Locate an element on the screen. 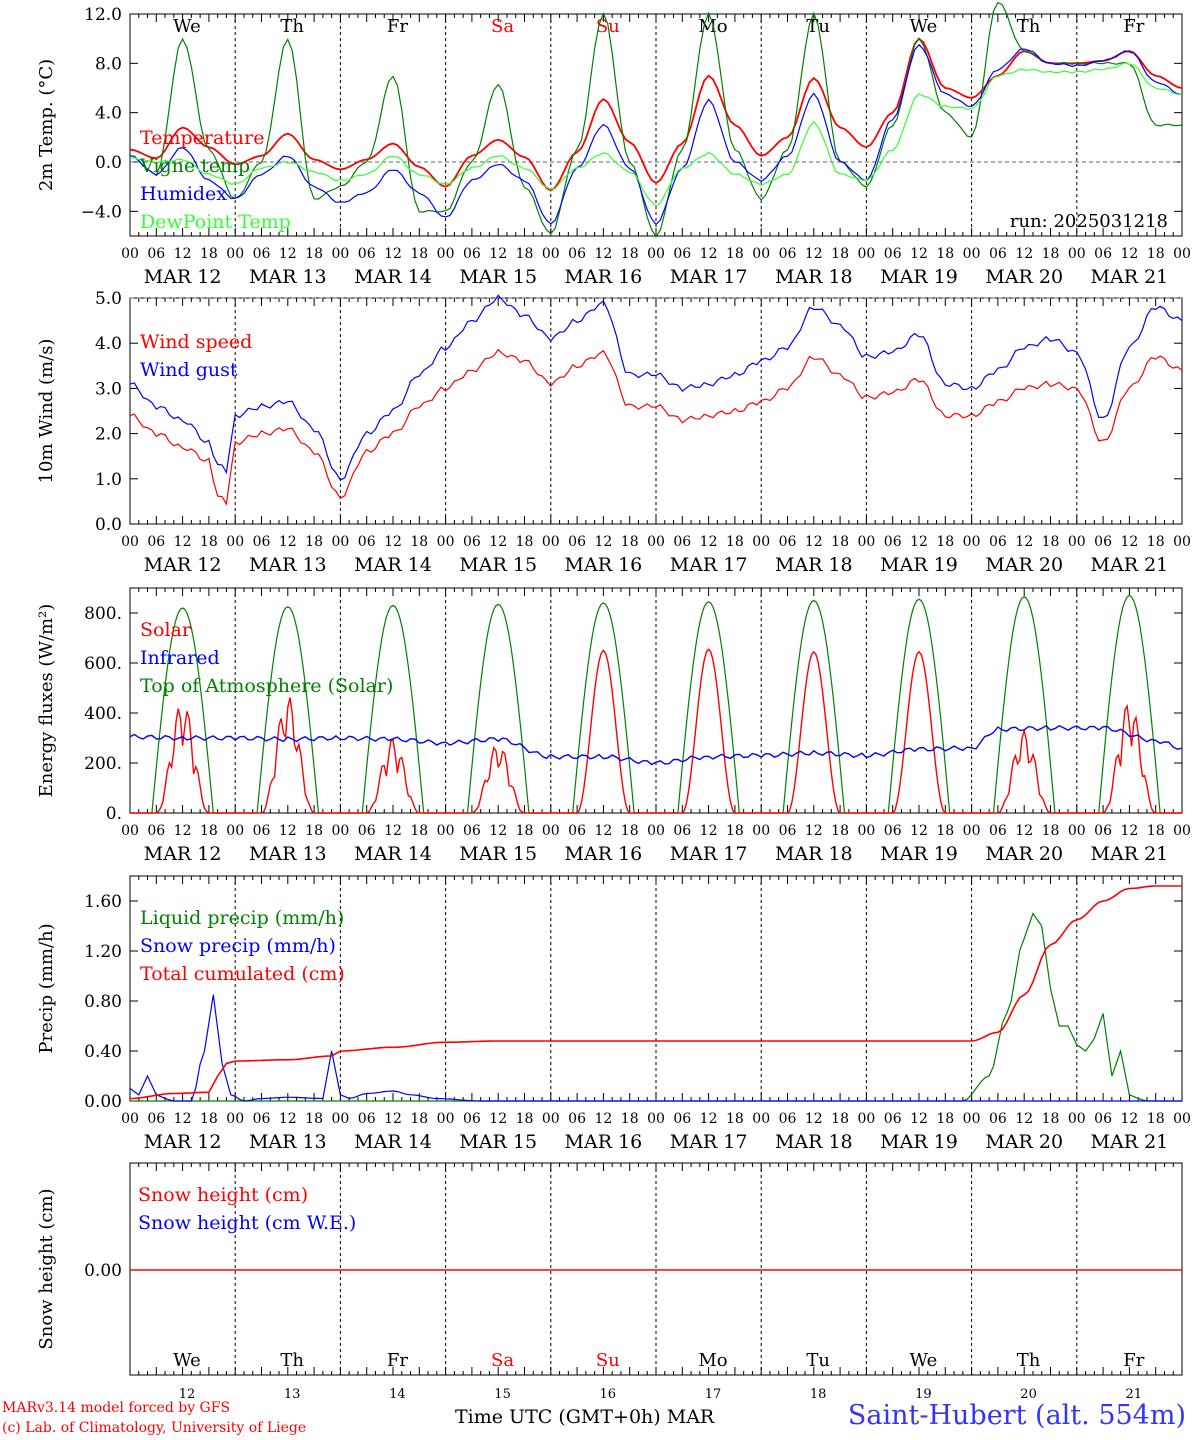 The height and width of the screenshot is (1440, 1194). date-label: MAR 20 is located at coordinates (1024, 565).